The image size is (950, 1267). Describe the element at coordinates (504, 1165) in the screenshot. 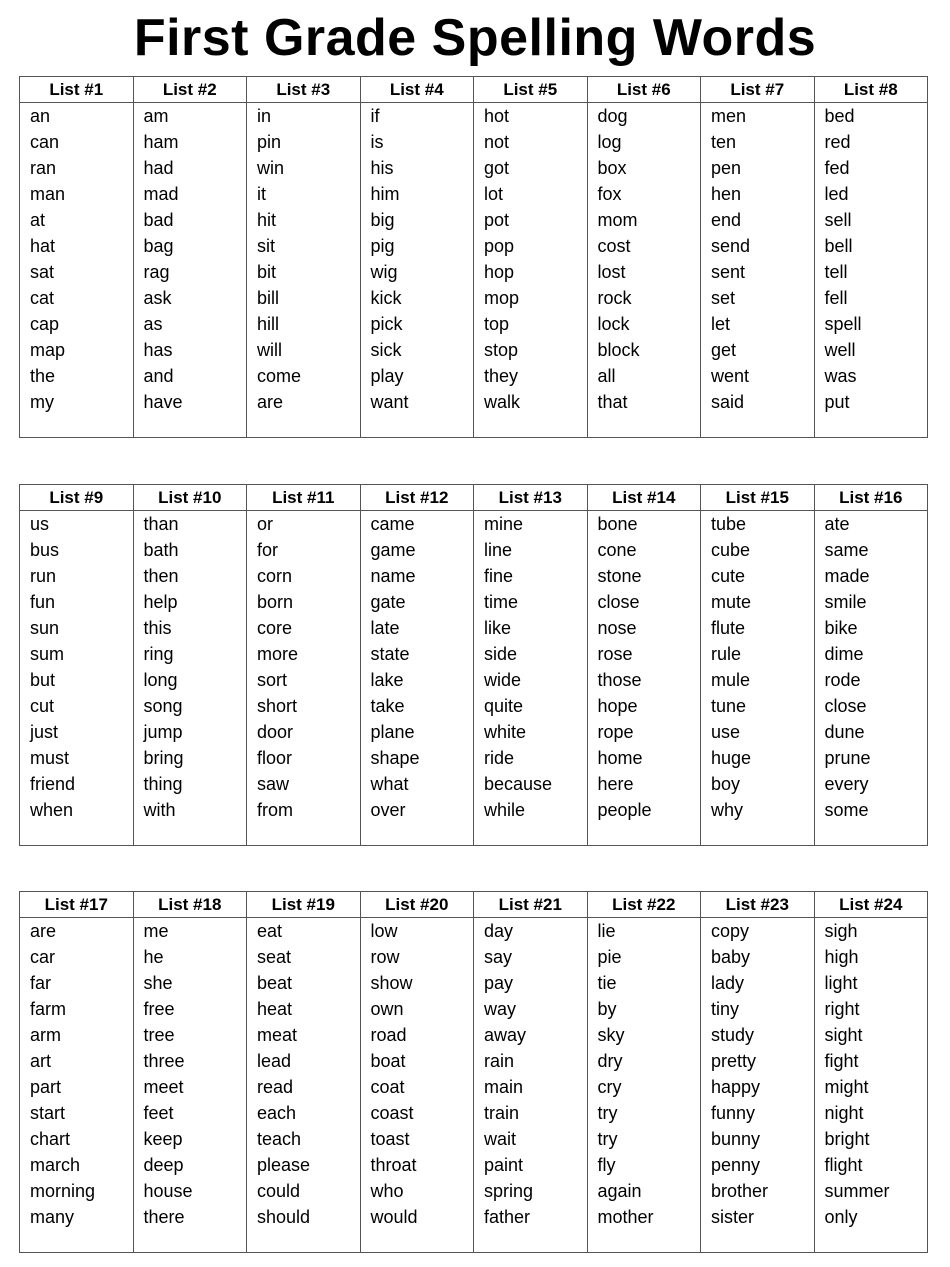

I see `list-item: paint` at that location.